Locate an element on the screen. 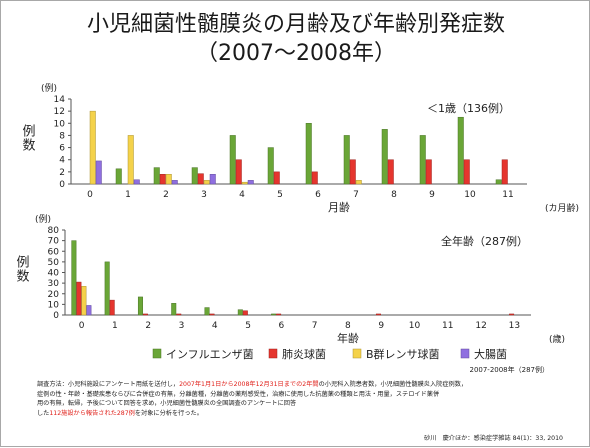 The image size is (590, 448). chart2-x-tick-label: 4 is located at coordinates (215, 326).